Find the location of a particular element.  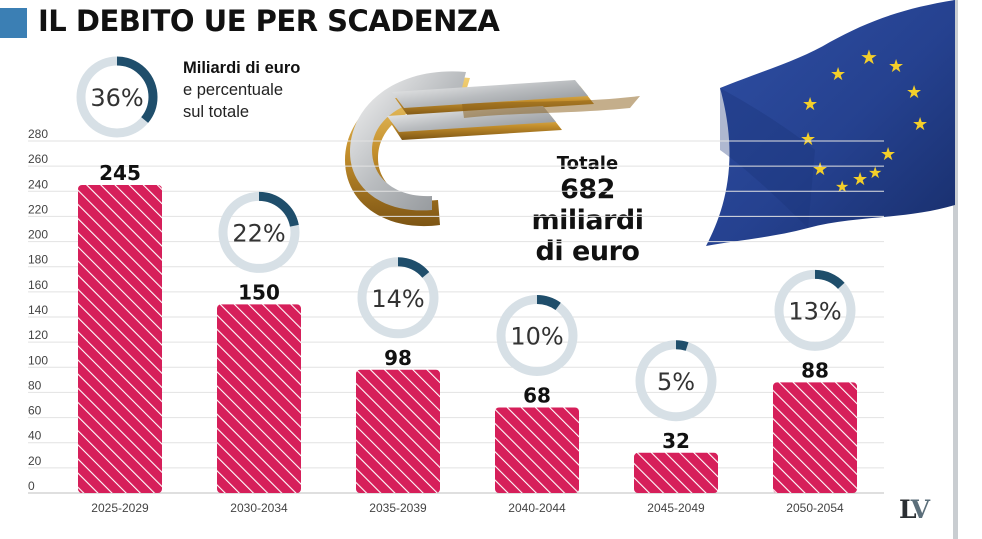

bar-value-label: 32 is located at coordinates (676, 441).